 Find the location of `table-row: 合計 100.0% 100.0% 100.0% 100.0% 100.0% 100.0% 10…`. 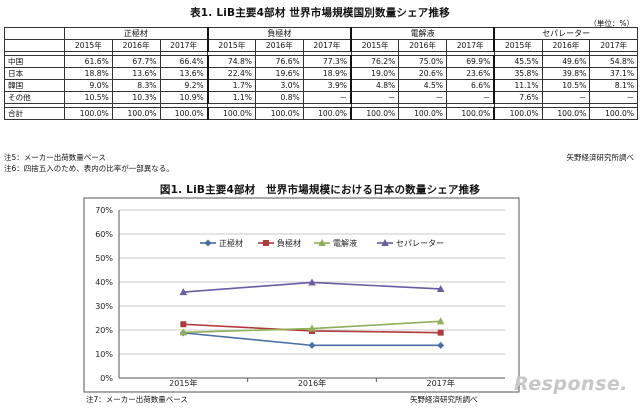

table-row: 合計 100.0% 100.0% 100.0% 100.0% 100.0% 100.0% 10… is located at coordinates (321, 113).